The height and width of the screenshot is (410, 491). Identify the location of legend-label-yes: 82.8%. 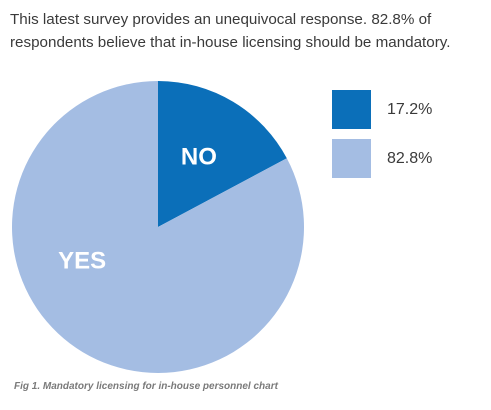
(410, 158).